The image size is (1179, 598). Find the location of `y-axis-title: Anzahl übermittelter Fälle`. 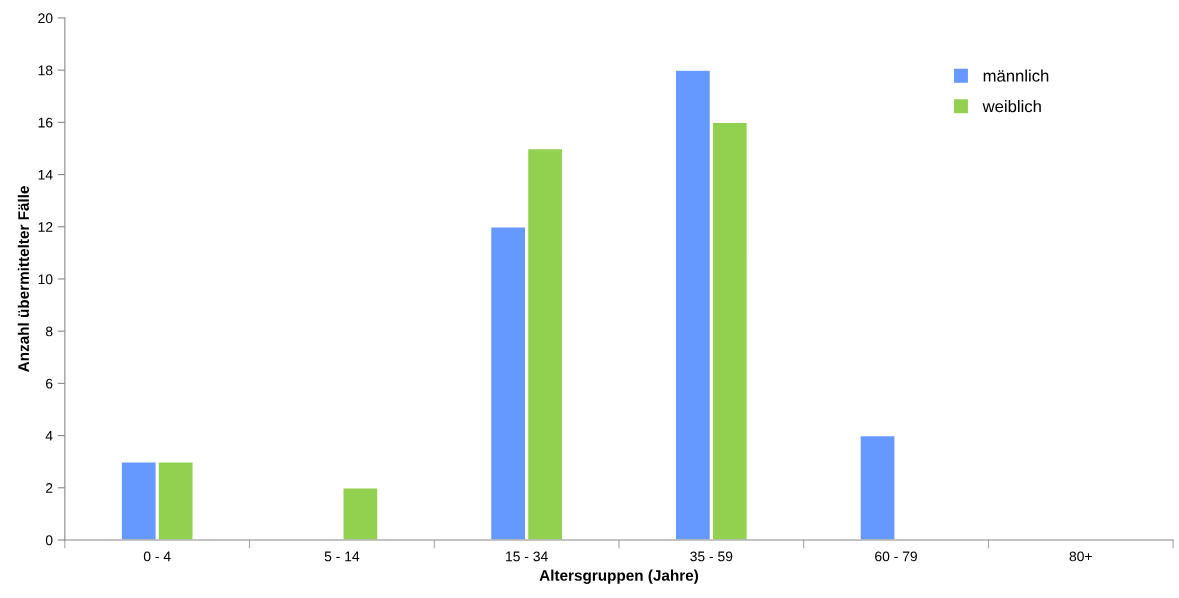

y-axis-title: Anzahl übermittelter Fälle is located at coordinates (23, 279).